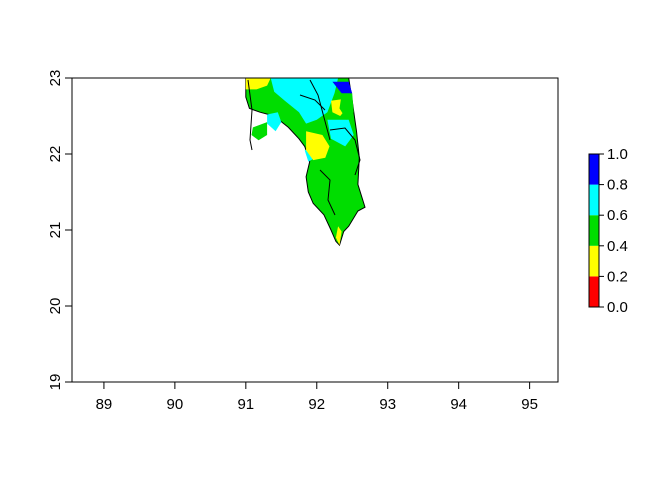 Image resolution: width=672 pixels, height=480 pixels. What do you see at coordinates (175, 404) in the screenshot?
I see `x-tick-label: 90` at bounding box center [175, 404].